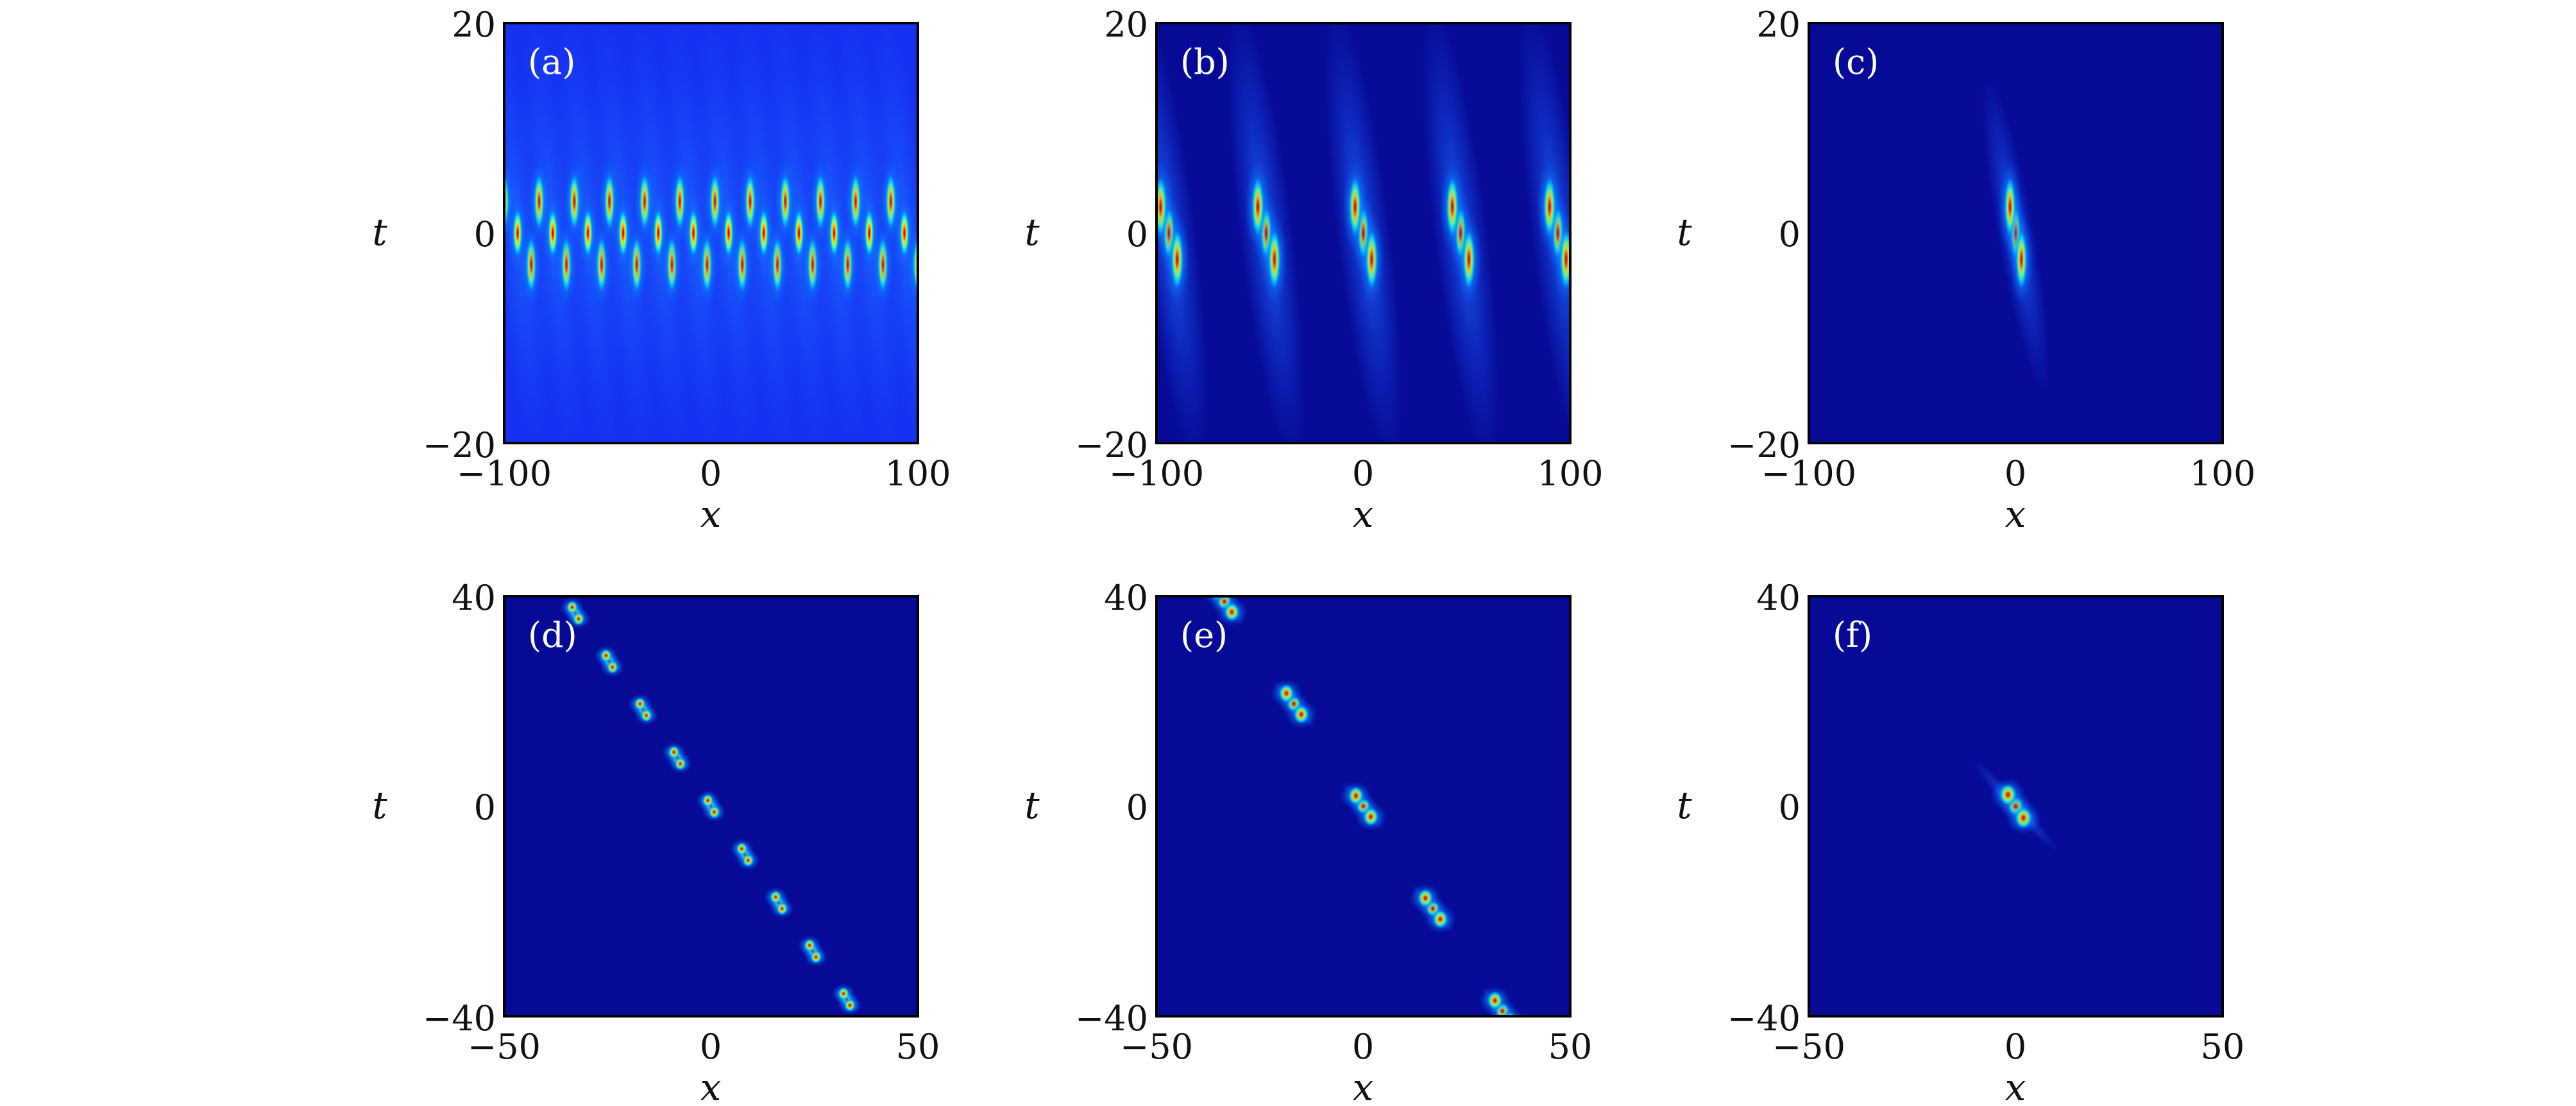 Image resolution: width=2576 pixels, height=1106 pixels. What do you see at coordinates (1363, 806) in the screenshot?
I see `panel-e-frame` at bounding box center [1363, 806].